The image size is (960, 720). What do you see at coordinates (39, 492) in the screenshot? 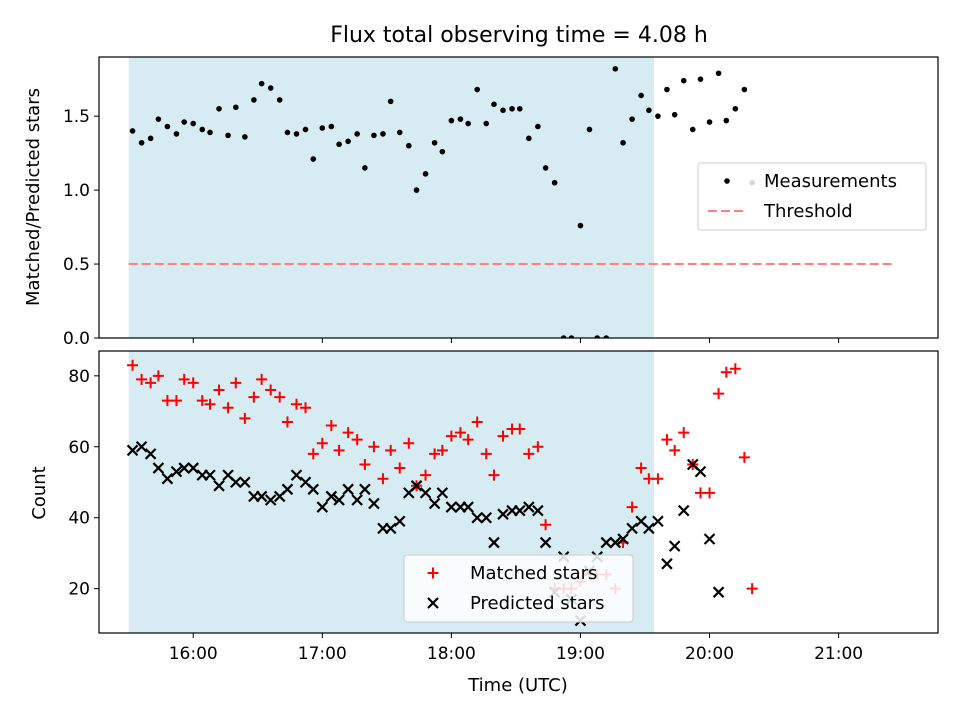
I see `bottom-y-axis-label: Count` at bounding box center [39, 492].